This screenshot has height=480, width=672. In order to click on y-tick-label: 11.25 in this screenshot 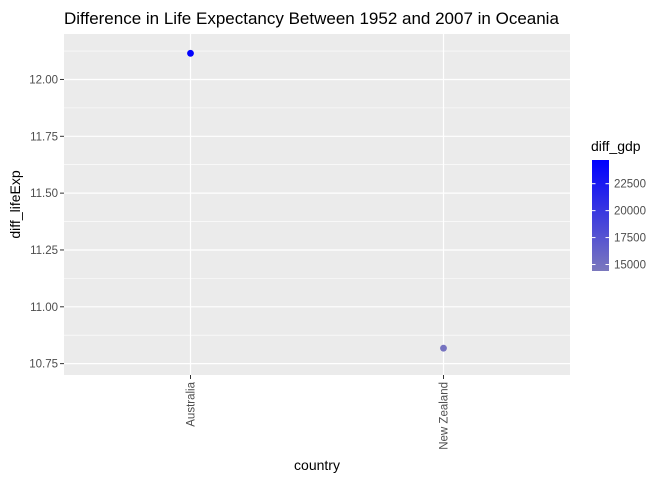, I will do `click(44, 251)`.